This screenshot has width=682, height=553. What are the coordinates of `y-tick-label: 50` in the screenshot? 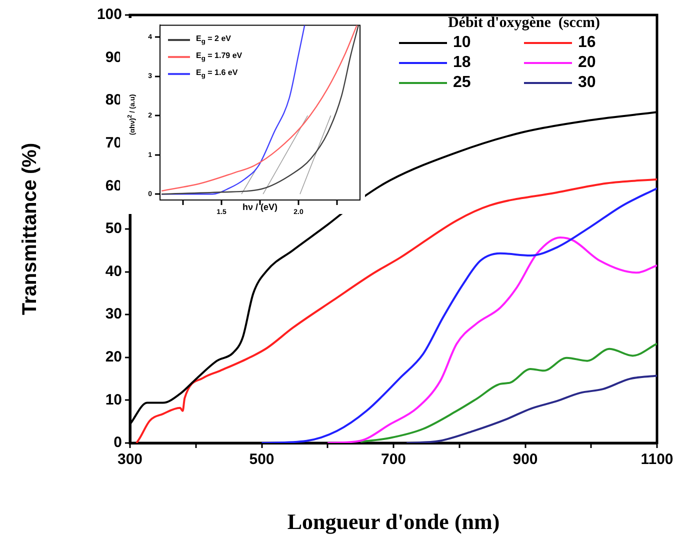 It's located at (113, 229).